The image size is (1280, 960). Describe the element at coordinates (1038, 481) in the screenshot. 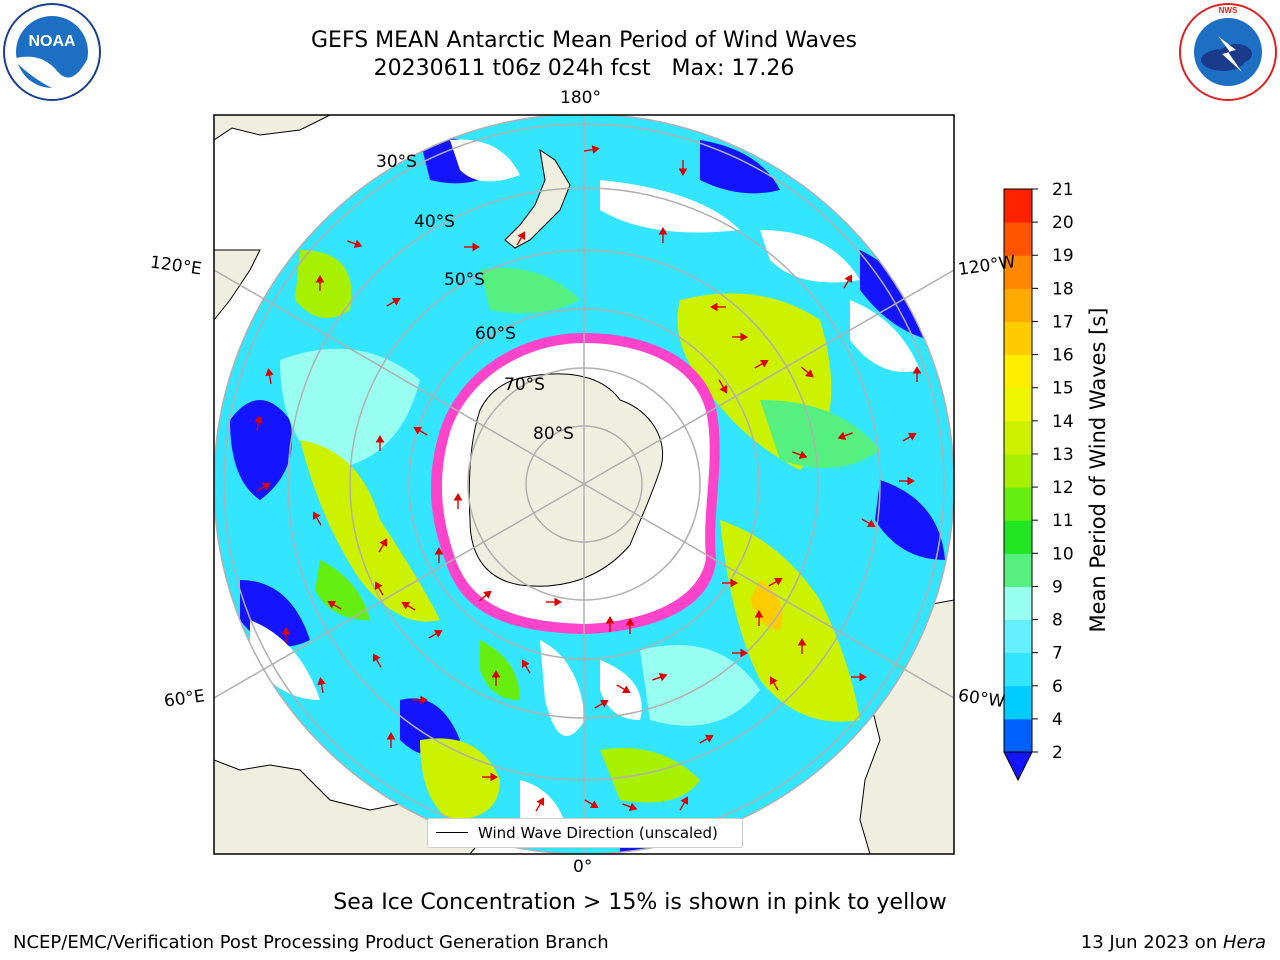

I see `colorbar: 2 4 6 7 8 9 10 11 12 13 14 15 16 17 18 19 20 21` at that location.